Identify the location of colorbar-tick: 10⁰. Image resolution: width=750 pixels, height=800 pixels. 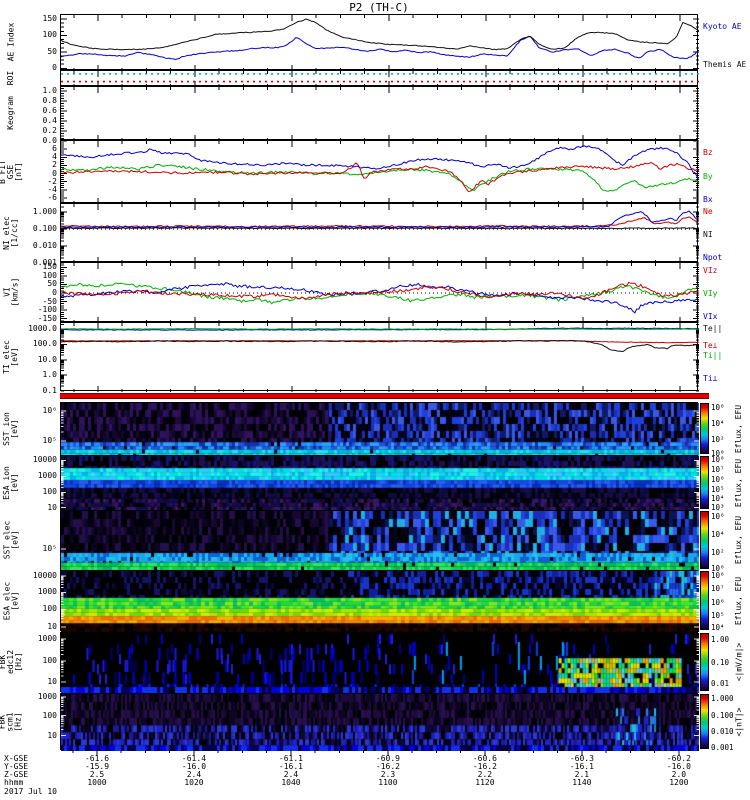
(718, 568).